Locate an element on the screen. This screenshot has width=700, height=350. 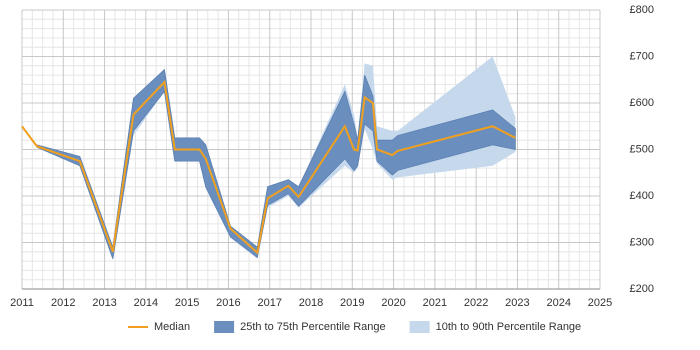
y-tick-label: £400 is located at coordinates (642, 196).